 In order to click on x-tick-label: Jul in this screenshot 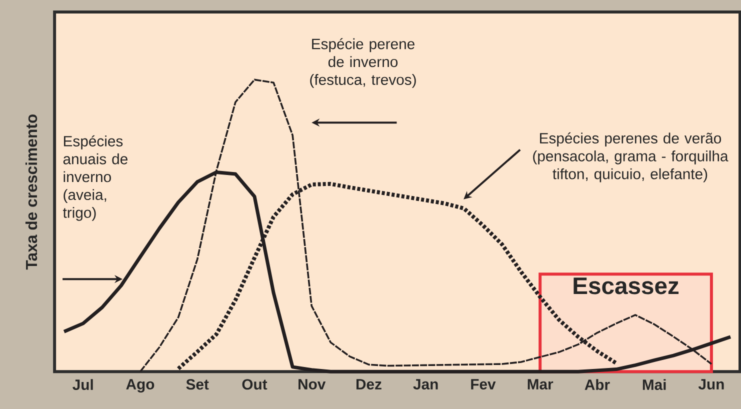, I will do `click(82, 384)`.